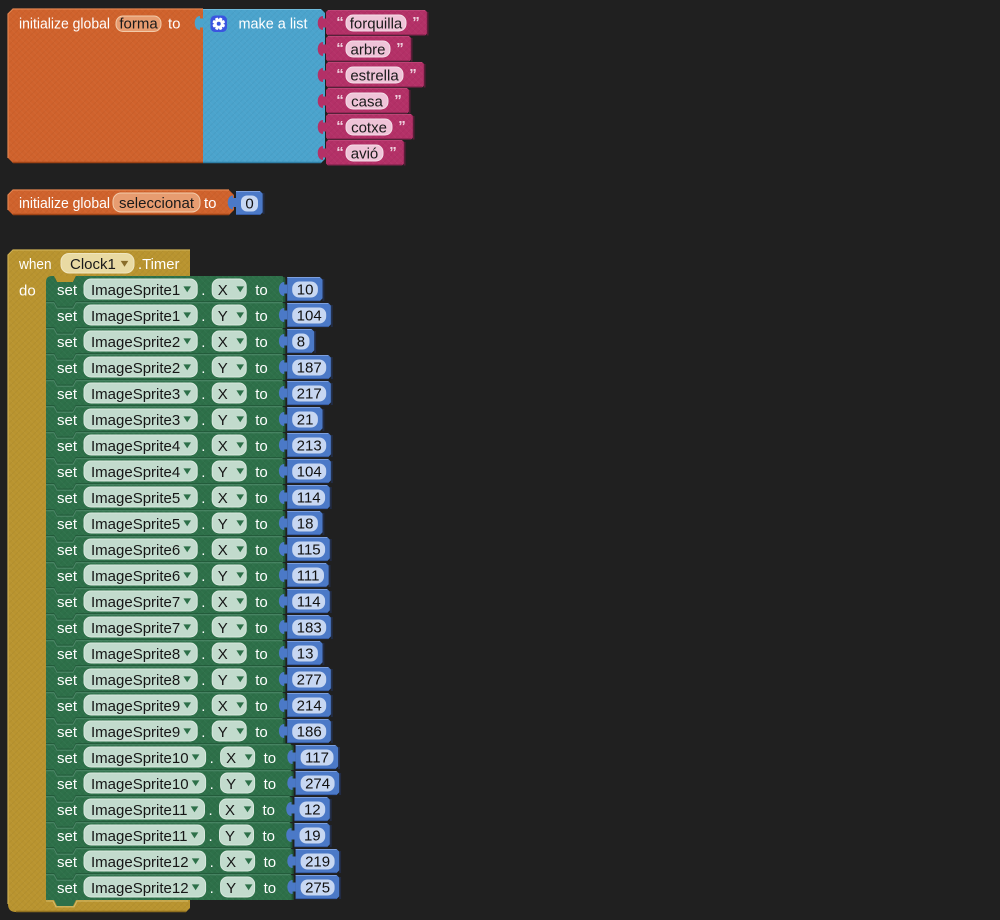  What do you see at coordinates (367, 50) in the screenshot?
I see `svg-text: arbre` at bounding box center [367, 50].